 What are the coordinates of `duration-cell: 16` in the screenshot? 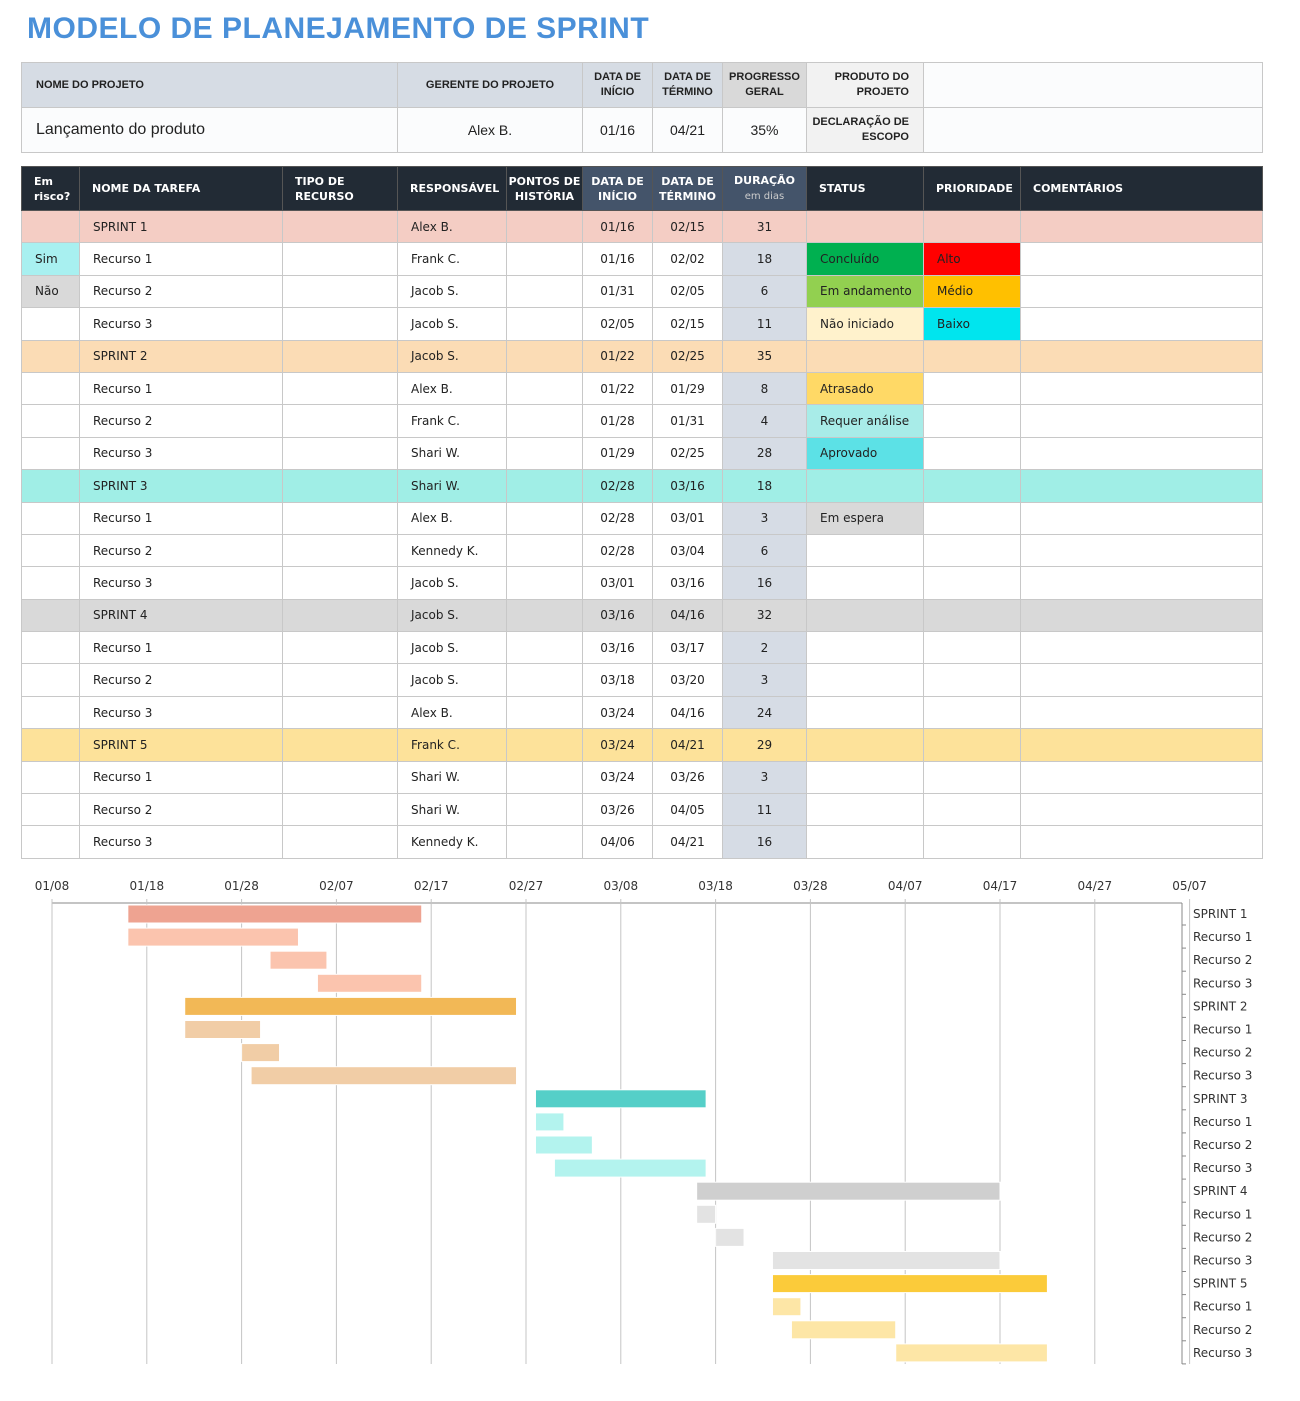 It's located at (764, 583).